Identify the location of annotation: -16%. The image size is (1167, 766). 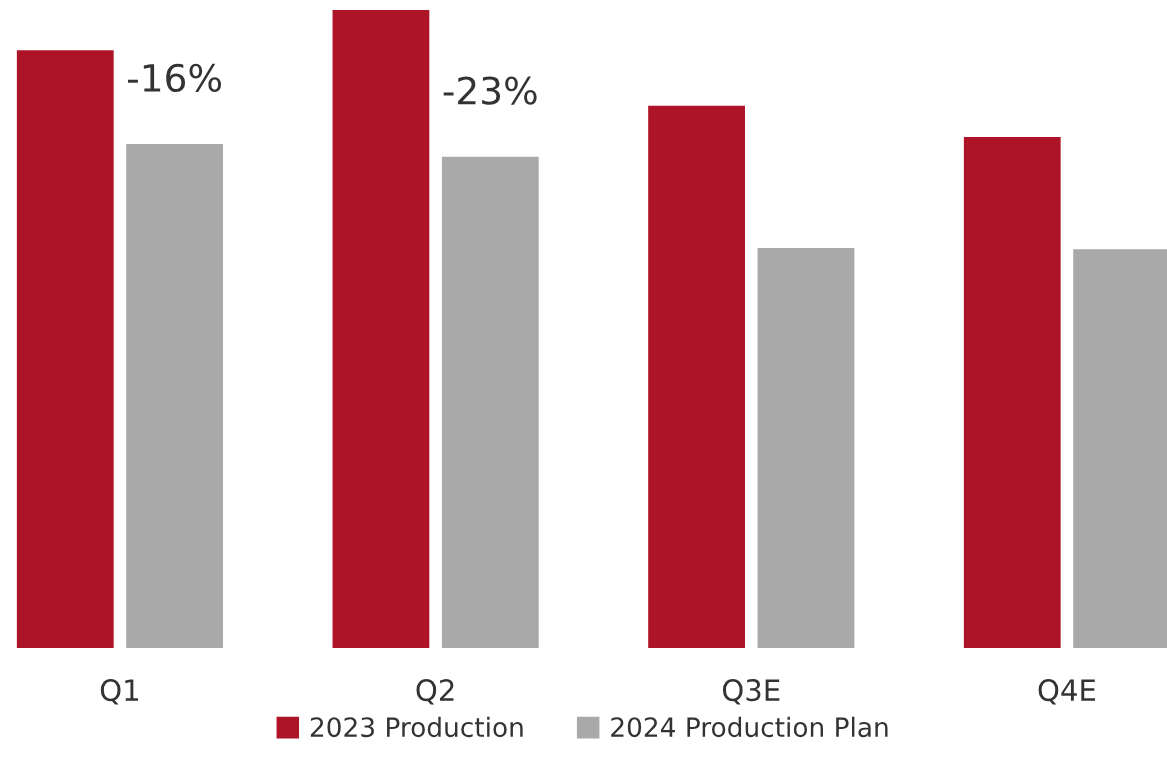
(175, 78).